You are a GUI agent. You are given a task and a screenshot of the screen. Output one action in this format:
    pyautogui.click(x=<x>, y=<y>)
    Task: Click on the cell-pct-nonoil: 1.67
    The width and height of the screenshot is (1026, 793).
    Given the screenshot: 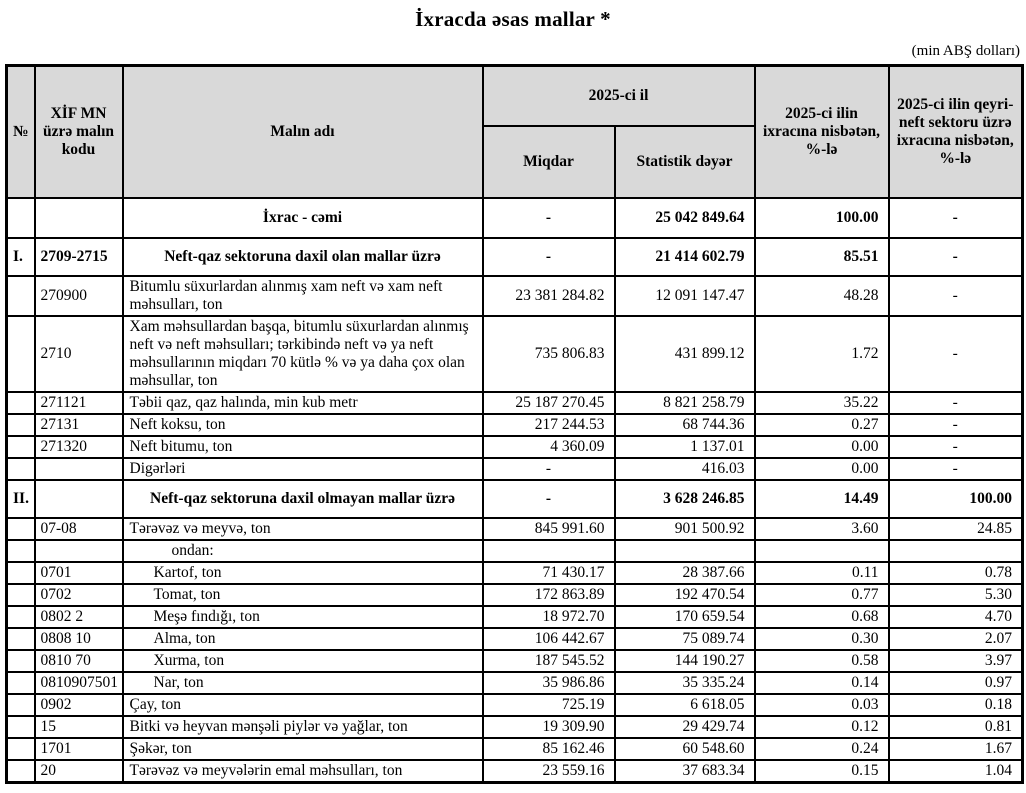 What is the action you would take?
    pyautogui.click(x=955, y=748)
    